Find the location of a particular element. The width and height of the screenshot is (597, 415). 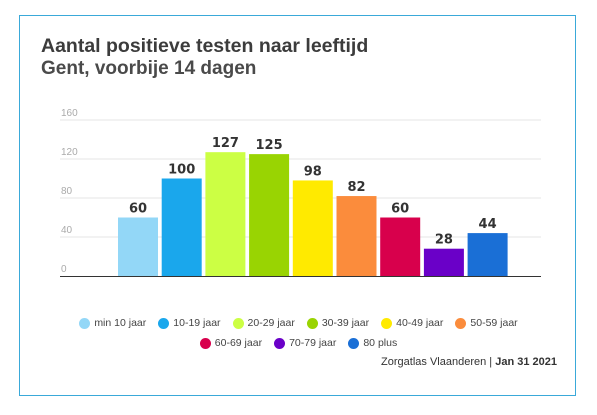

bar-30-39-jaar is located at coordinates (269, 215).